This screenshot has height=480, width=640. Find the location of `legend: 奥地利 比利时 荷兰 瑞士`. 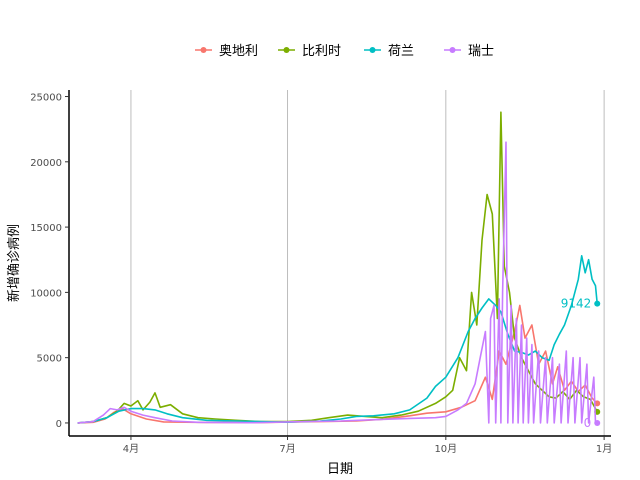

legend: 奥地利 比利时 荷兰 瑞士 is located at coordinates (344, 51).